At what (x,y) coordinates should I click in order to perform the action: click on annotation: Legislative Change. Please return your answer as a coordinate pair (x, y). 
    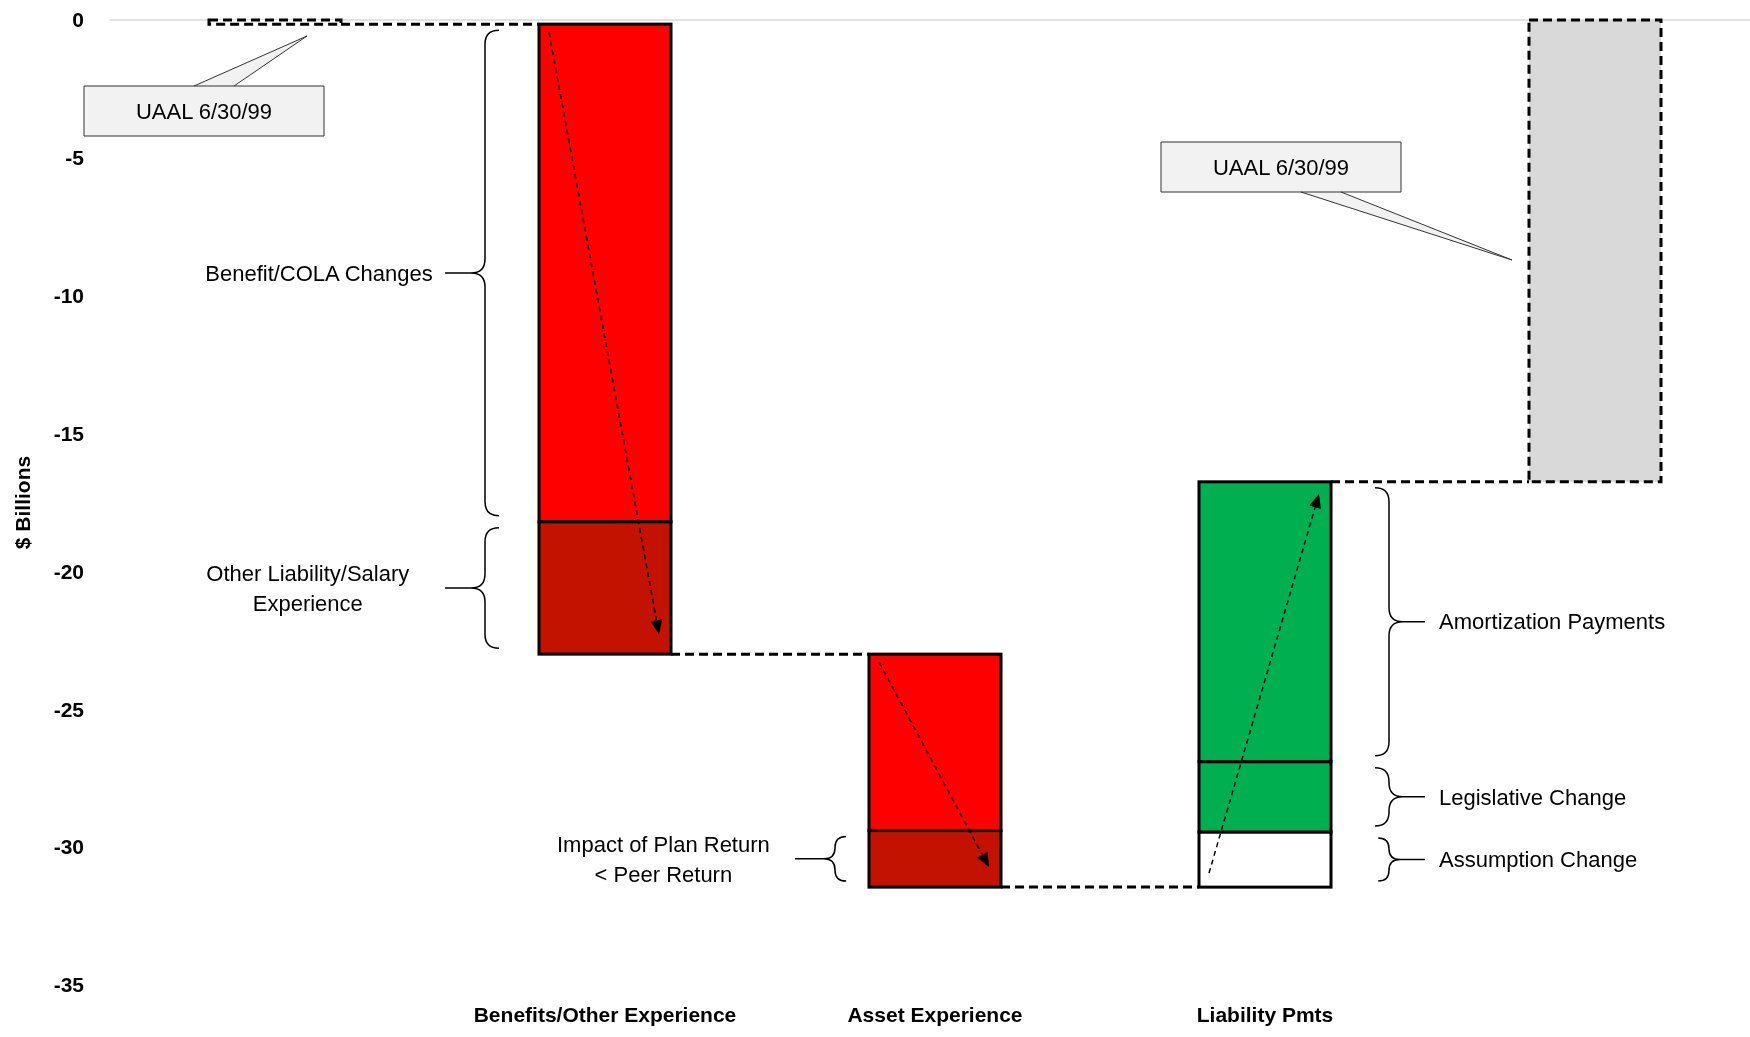
    Looking at the image, I should click on (1533, 797).